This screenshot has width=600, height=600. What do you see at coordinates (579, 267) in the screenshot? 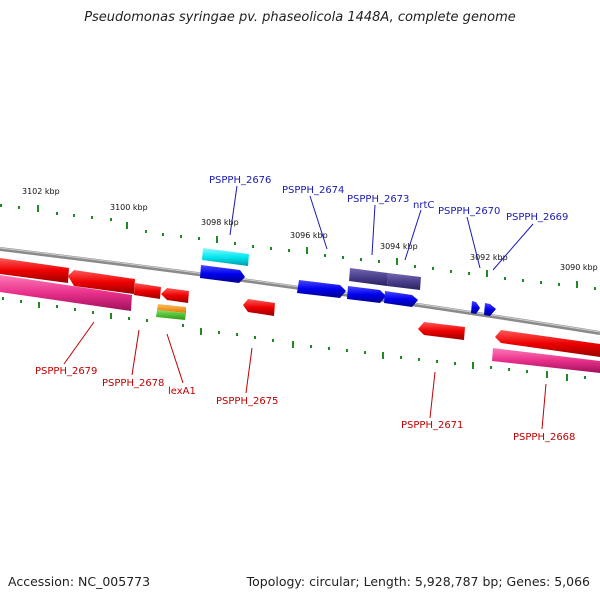
I see `scale-label: 3090 kbp` at bounding box center [579, 267].